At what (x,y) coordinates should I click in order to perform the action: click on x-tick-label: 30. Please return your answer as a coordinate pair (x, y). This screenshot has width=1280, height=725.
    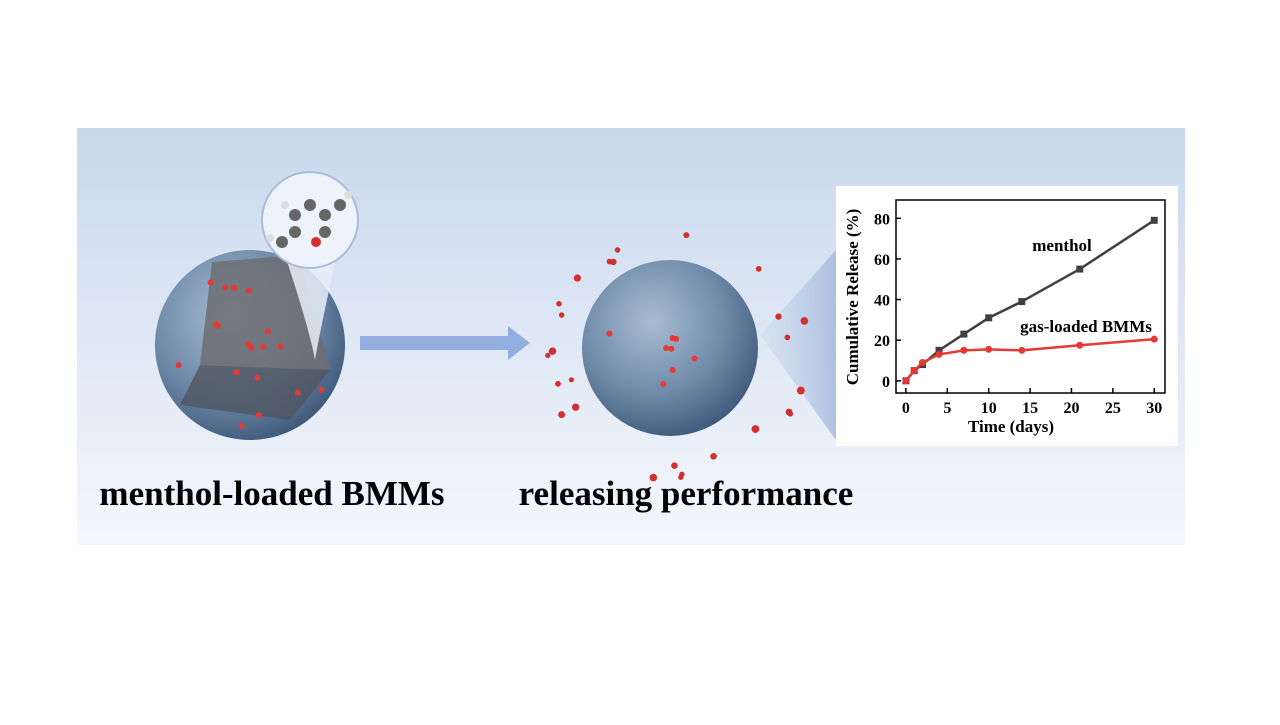
    Looking at the image, I should click on (1154, 408).